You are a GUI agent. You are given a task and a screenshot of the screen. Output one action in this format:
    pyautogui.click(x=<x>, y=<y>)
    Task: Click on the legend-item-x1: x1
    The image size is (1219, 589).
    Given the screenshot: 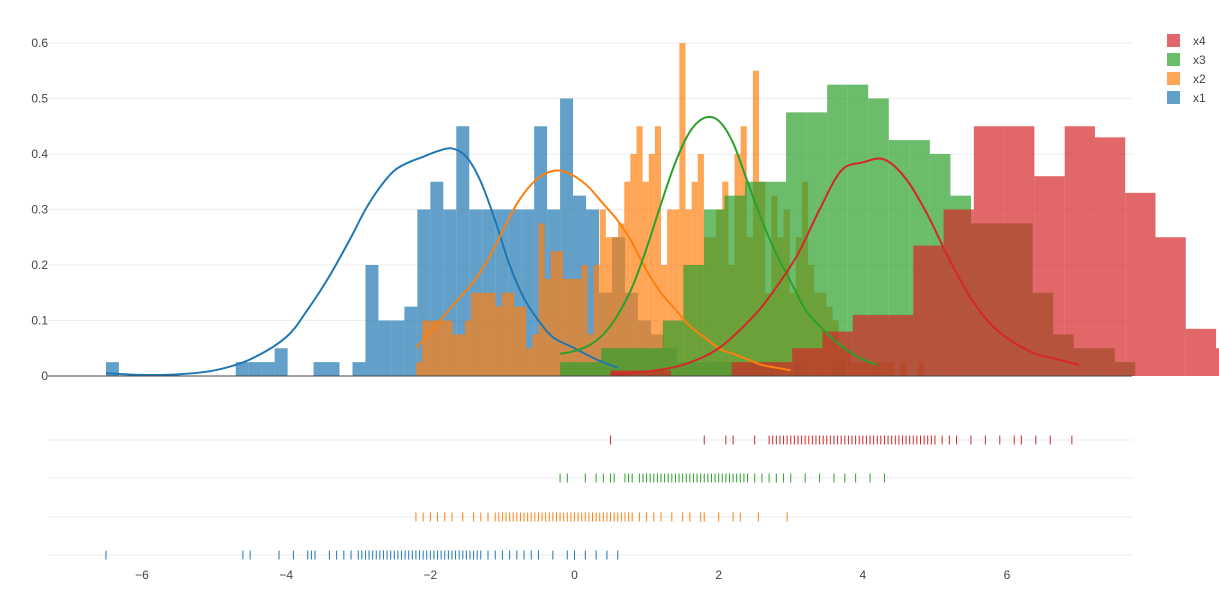 What is the action you would take?
    pyautogui.click(x=1186, y=98)
    